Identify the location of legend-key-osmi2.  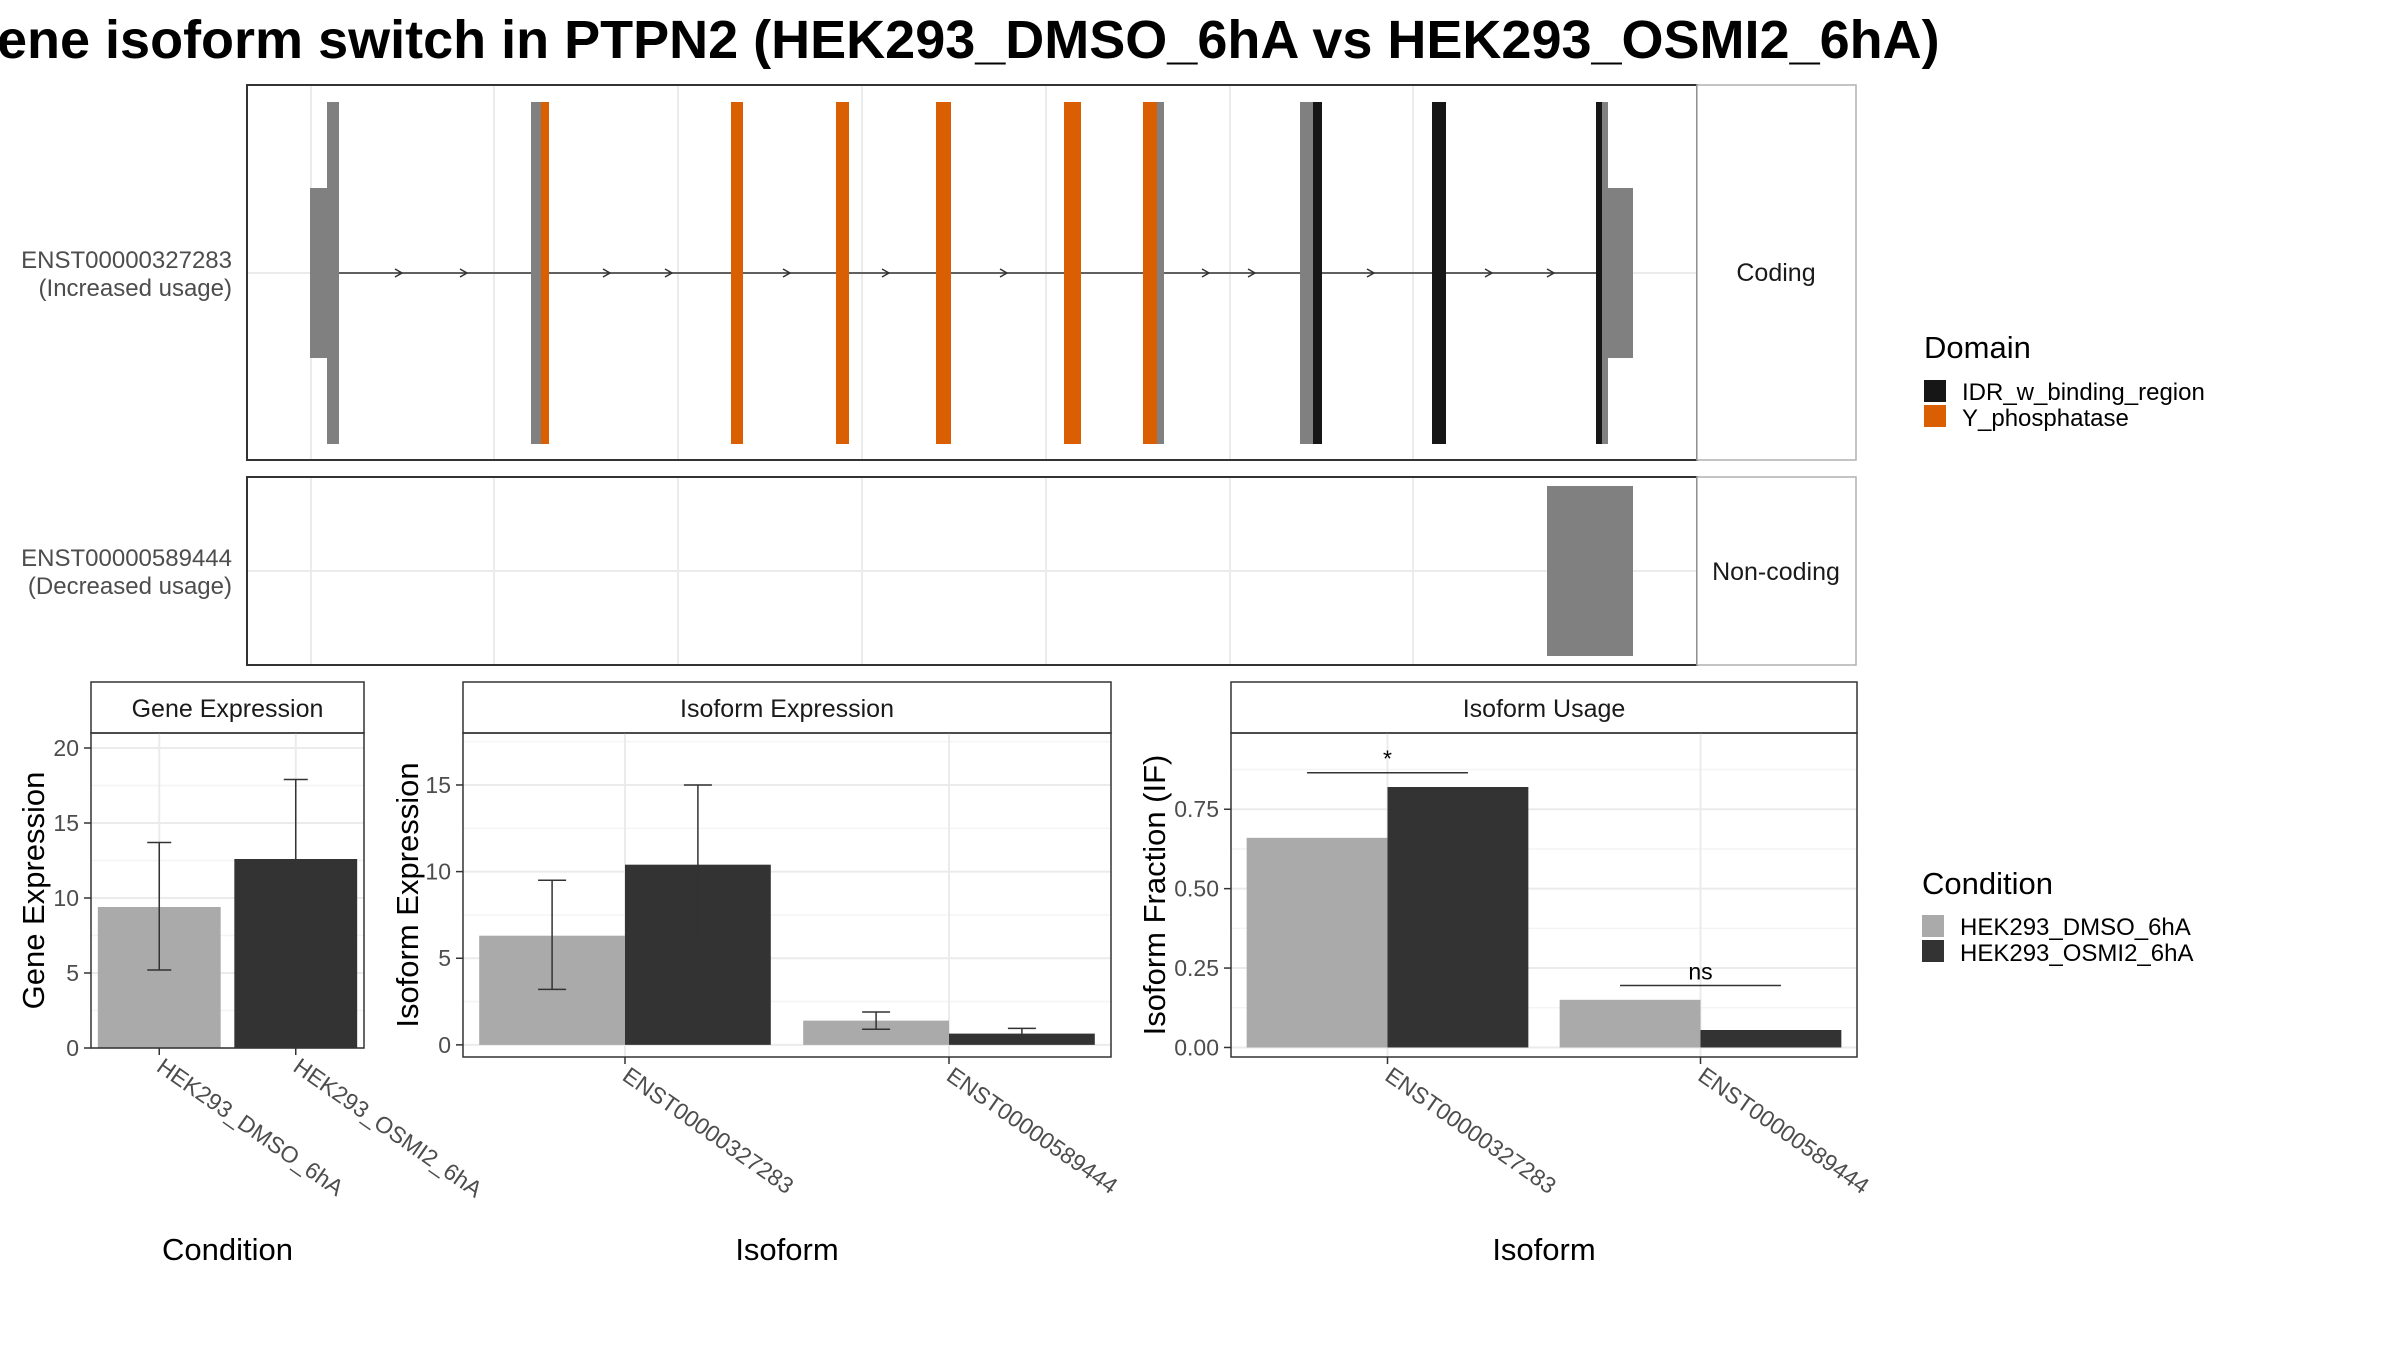
(1933, 951).